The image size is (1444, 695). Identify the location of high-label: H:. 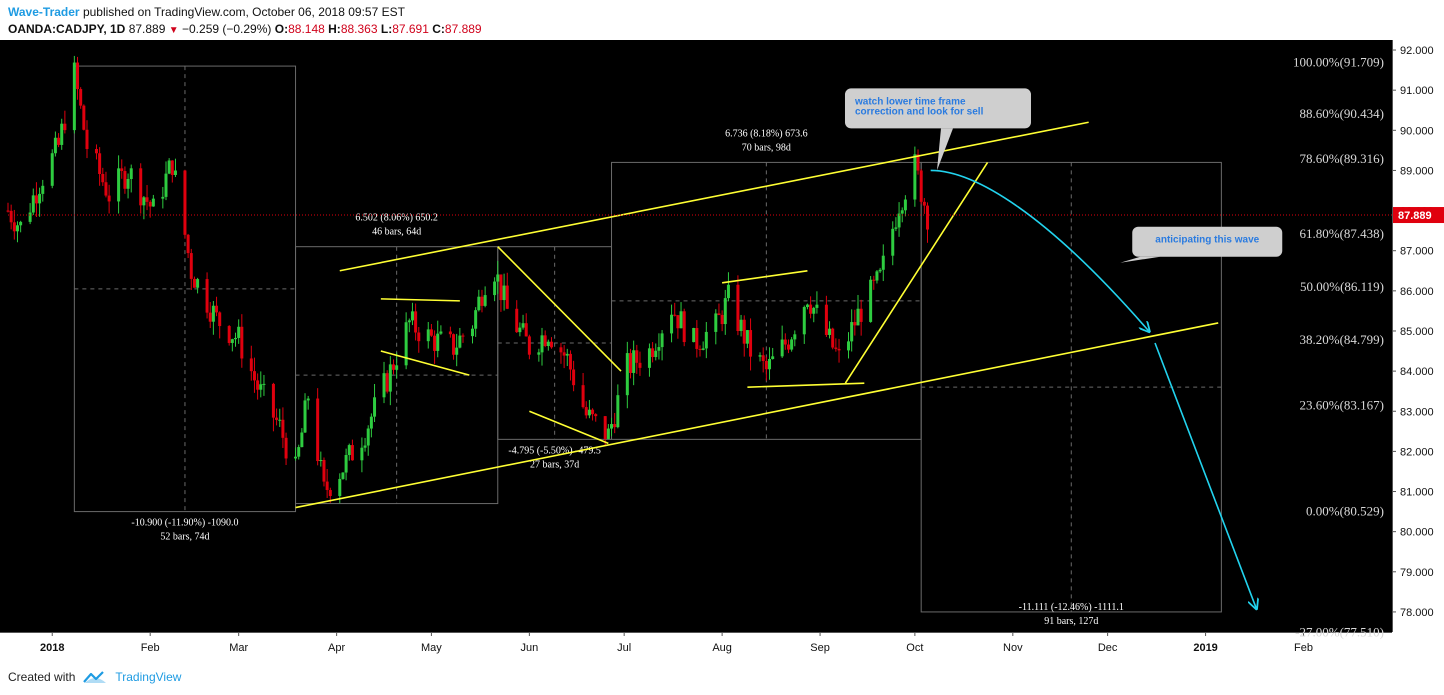
(334, 29).